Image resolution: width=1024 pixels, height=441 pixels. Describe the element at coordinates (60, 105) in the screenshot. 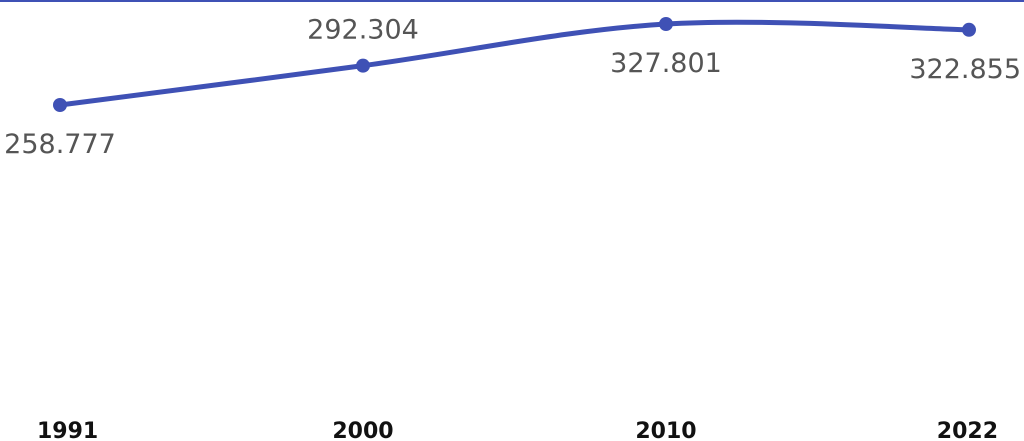

I see `data-point-1991` at that location.